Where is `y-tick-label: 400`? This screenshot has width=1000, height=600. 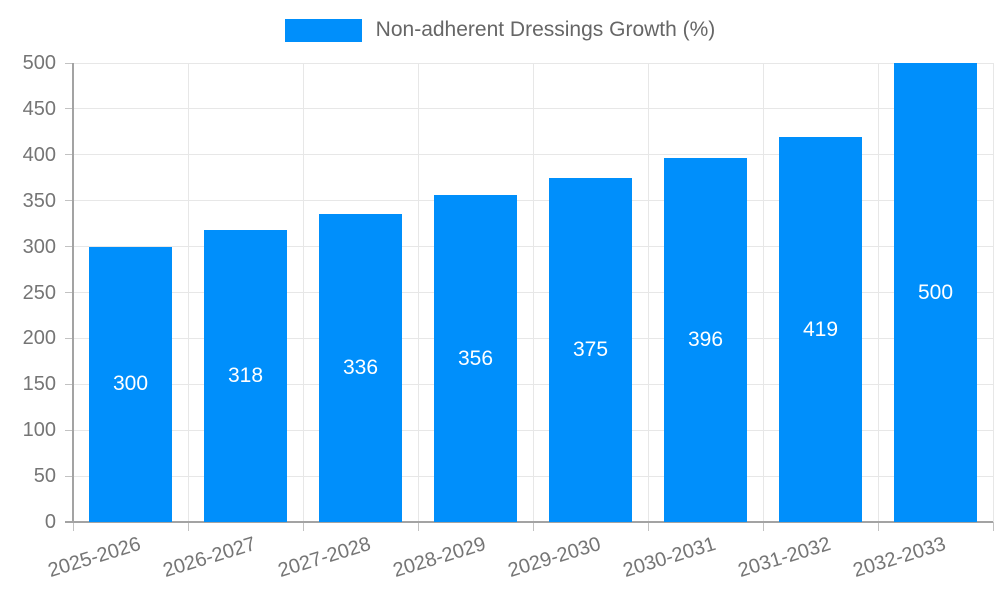 y-tick-label: 400 is located at coordinates (39, 154).